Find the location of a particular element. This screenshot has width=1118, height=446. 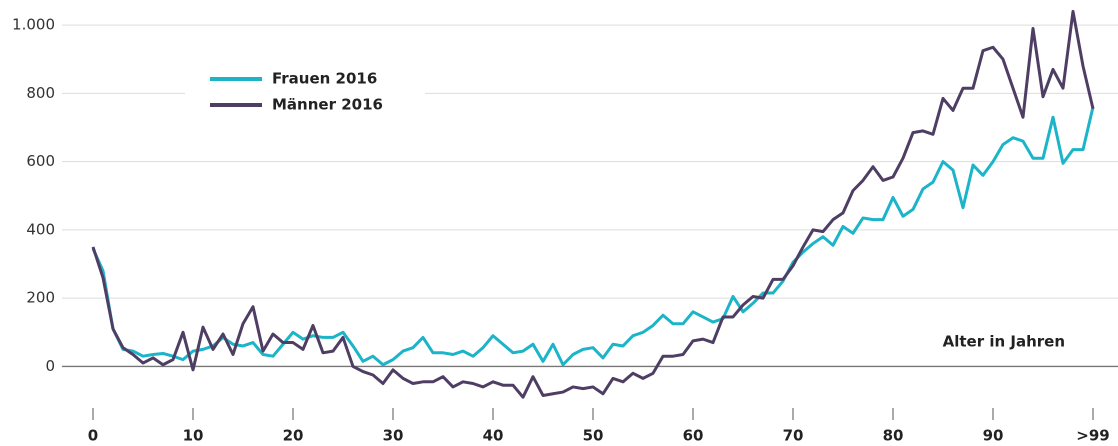

annotation: Alter in Jahren is located at coordinates (1004, 342).